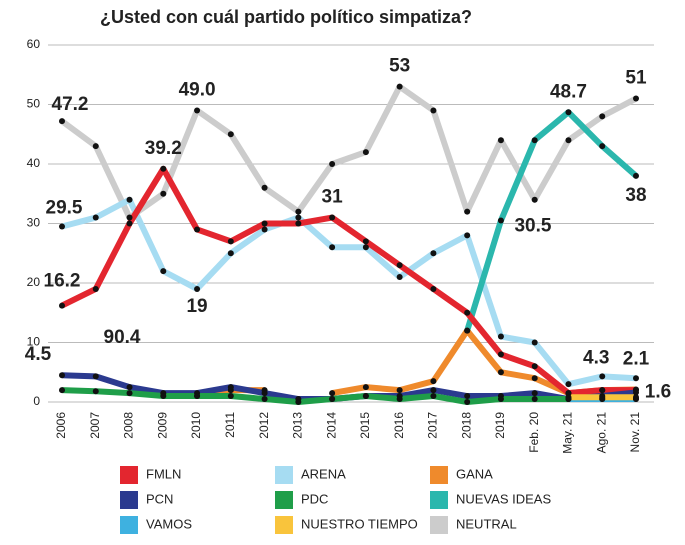  I want to click on data-label: 19, so click(196, 306).